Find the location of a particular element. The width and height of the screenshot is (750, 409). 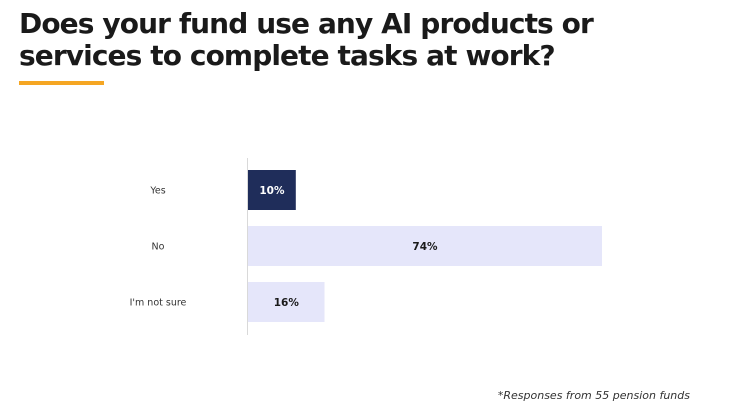

bar-no is located at coordinates (425, 246).